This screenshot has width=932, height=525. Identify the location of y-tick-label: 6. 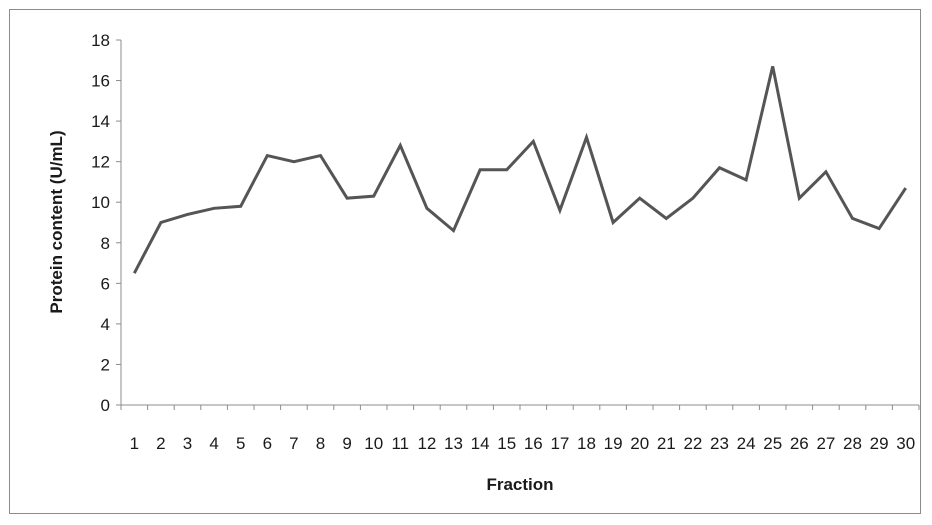
(105, 283).